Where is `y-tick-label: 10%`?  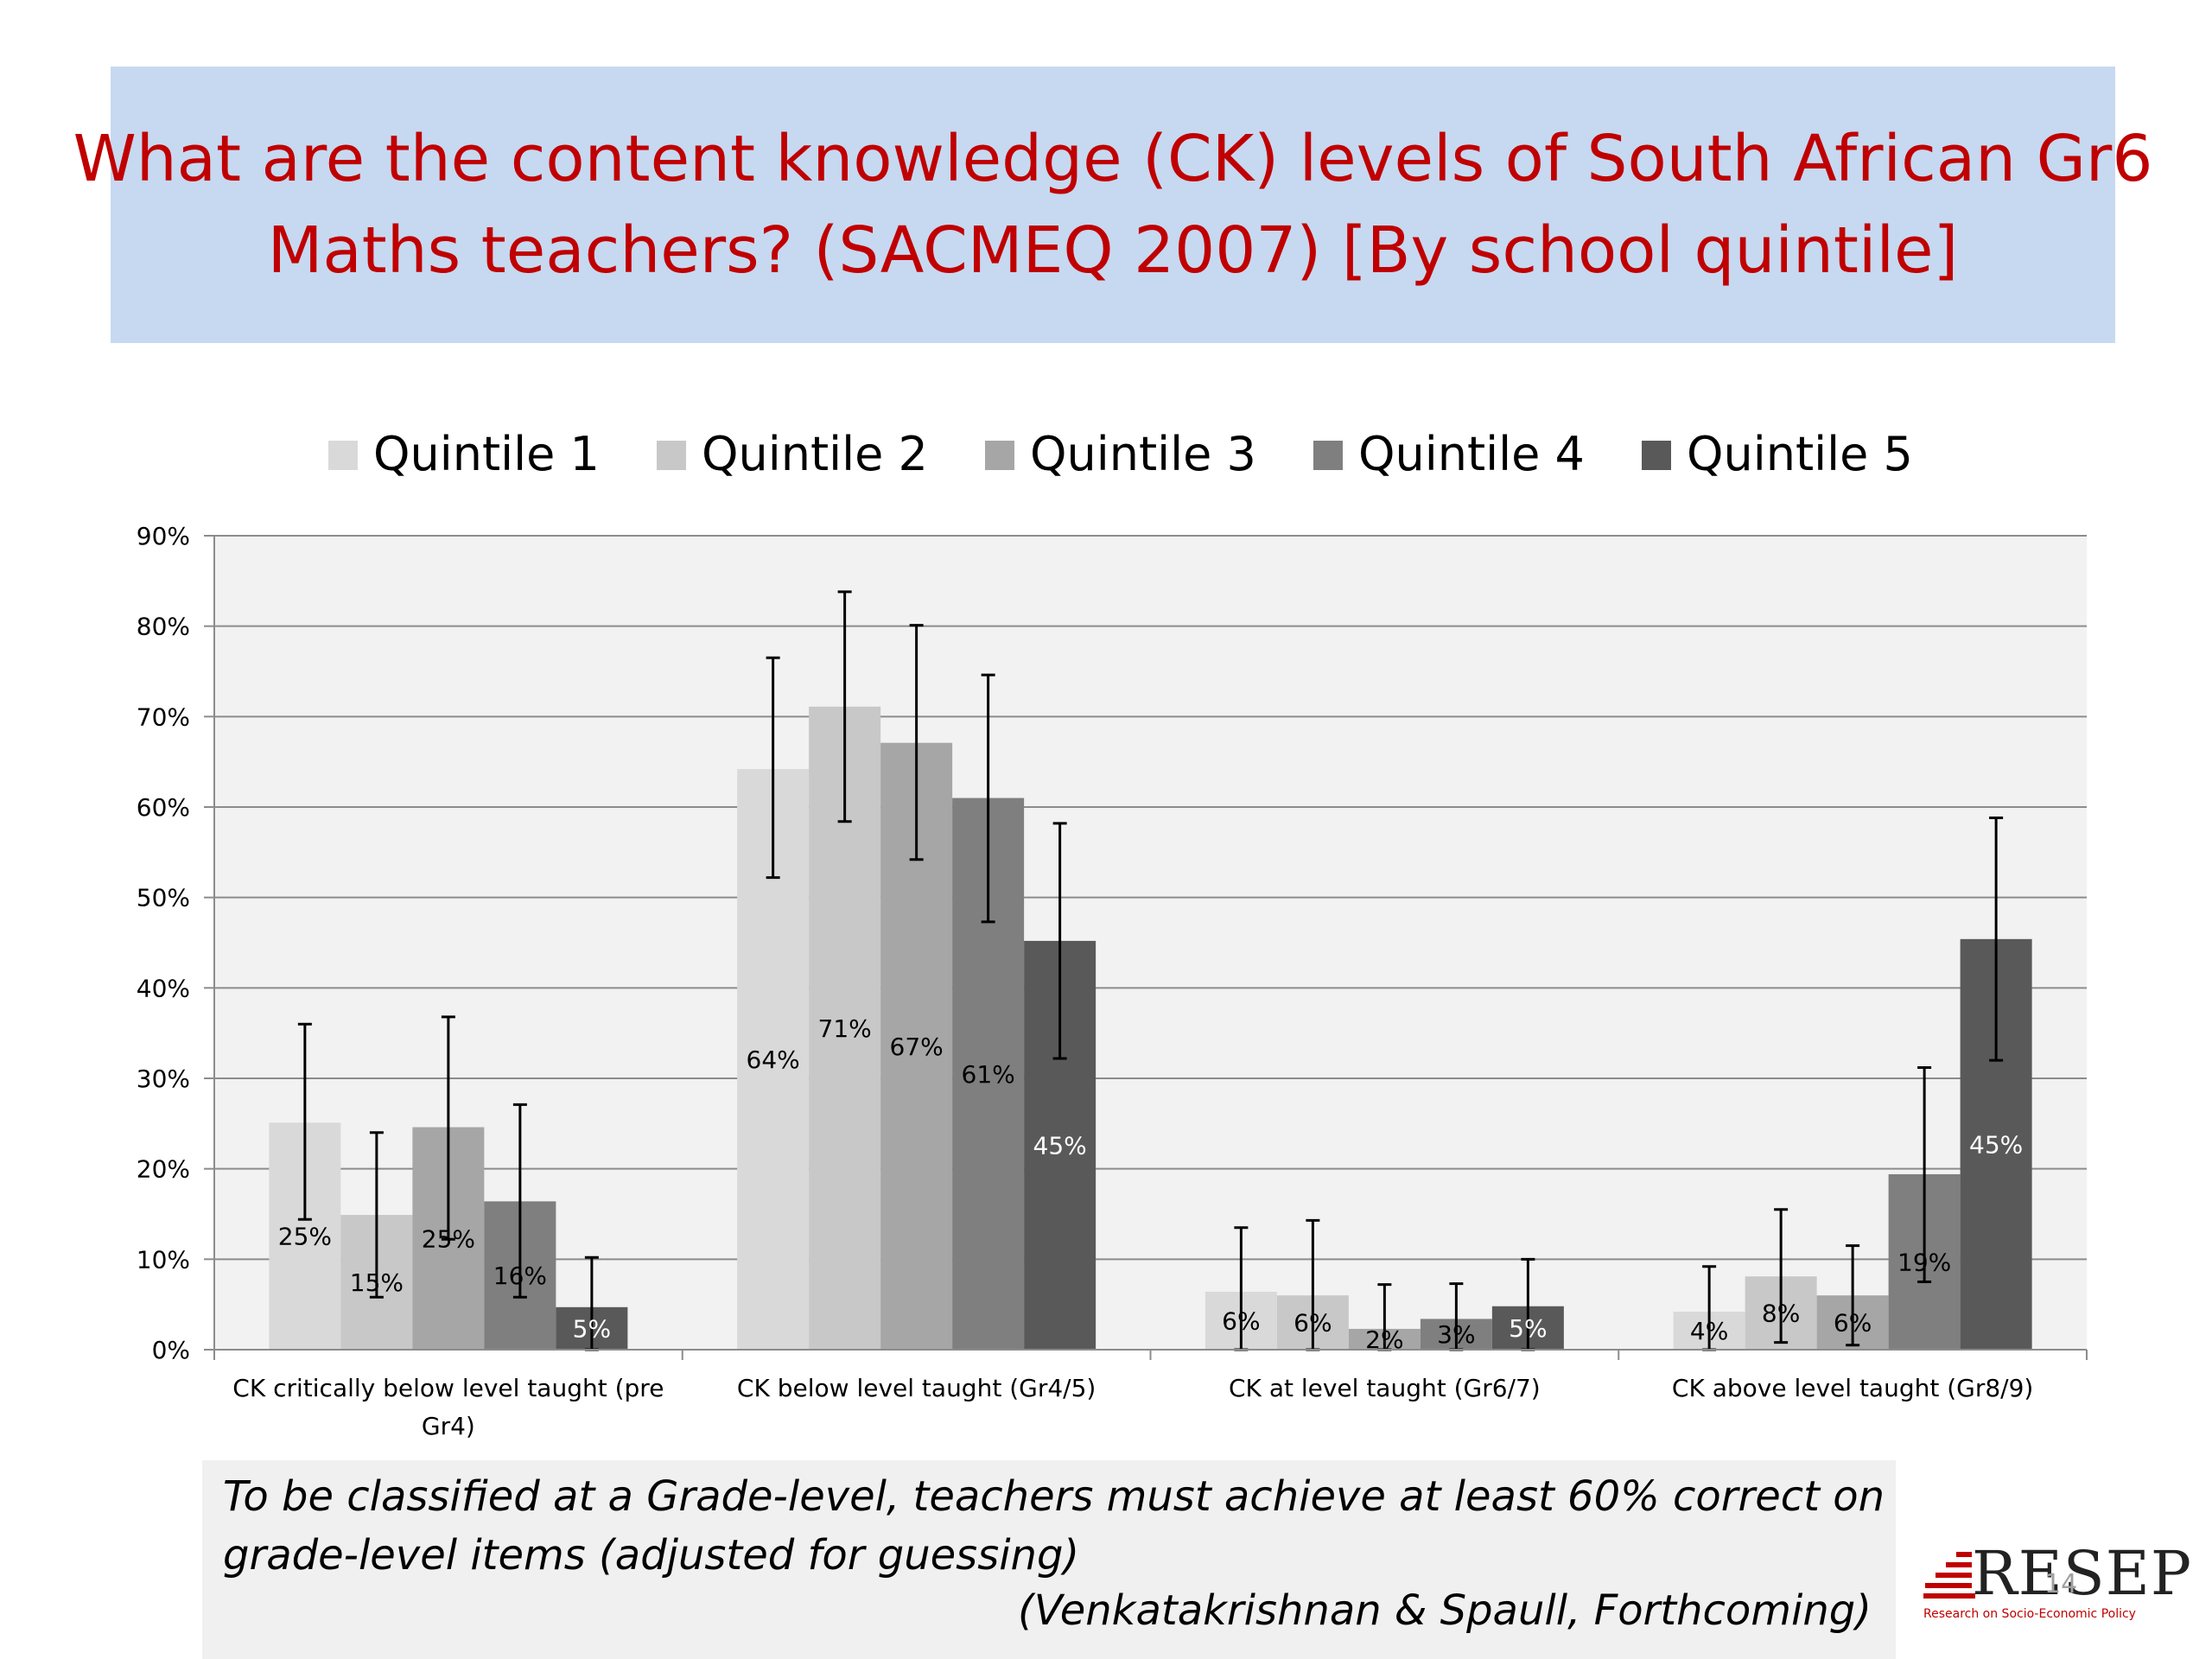
y-tick-label: 10% is located at coordinates (163, 1259).